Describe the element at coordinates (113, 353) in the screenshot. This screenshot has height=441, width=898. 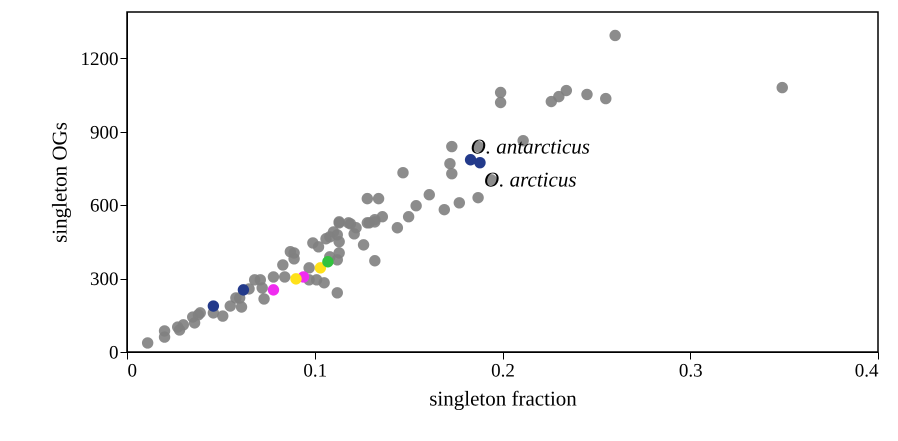
I see `y-tick-label: 0` at that location.